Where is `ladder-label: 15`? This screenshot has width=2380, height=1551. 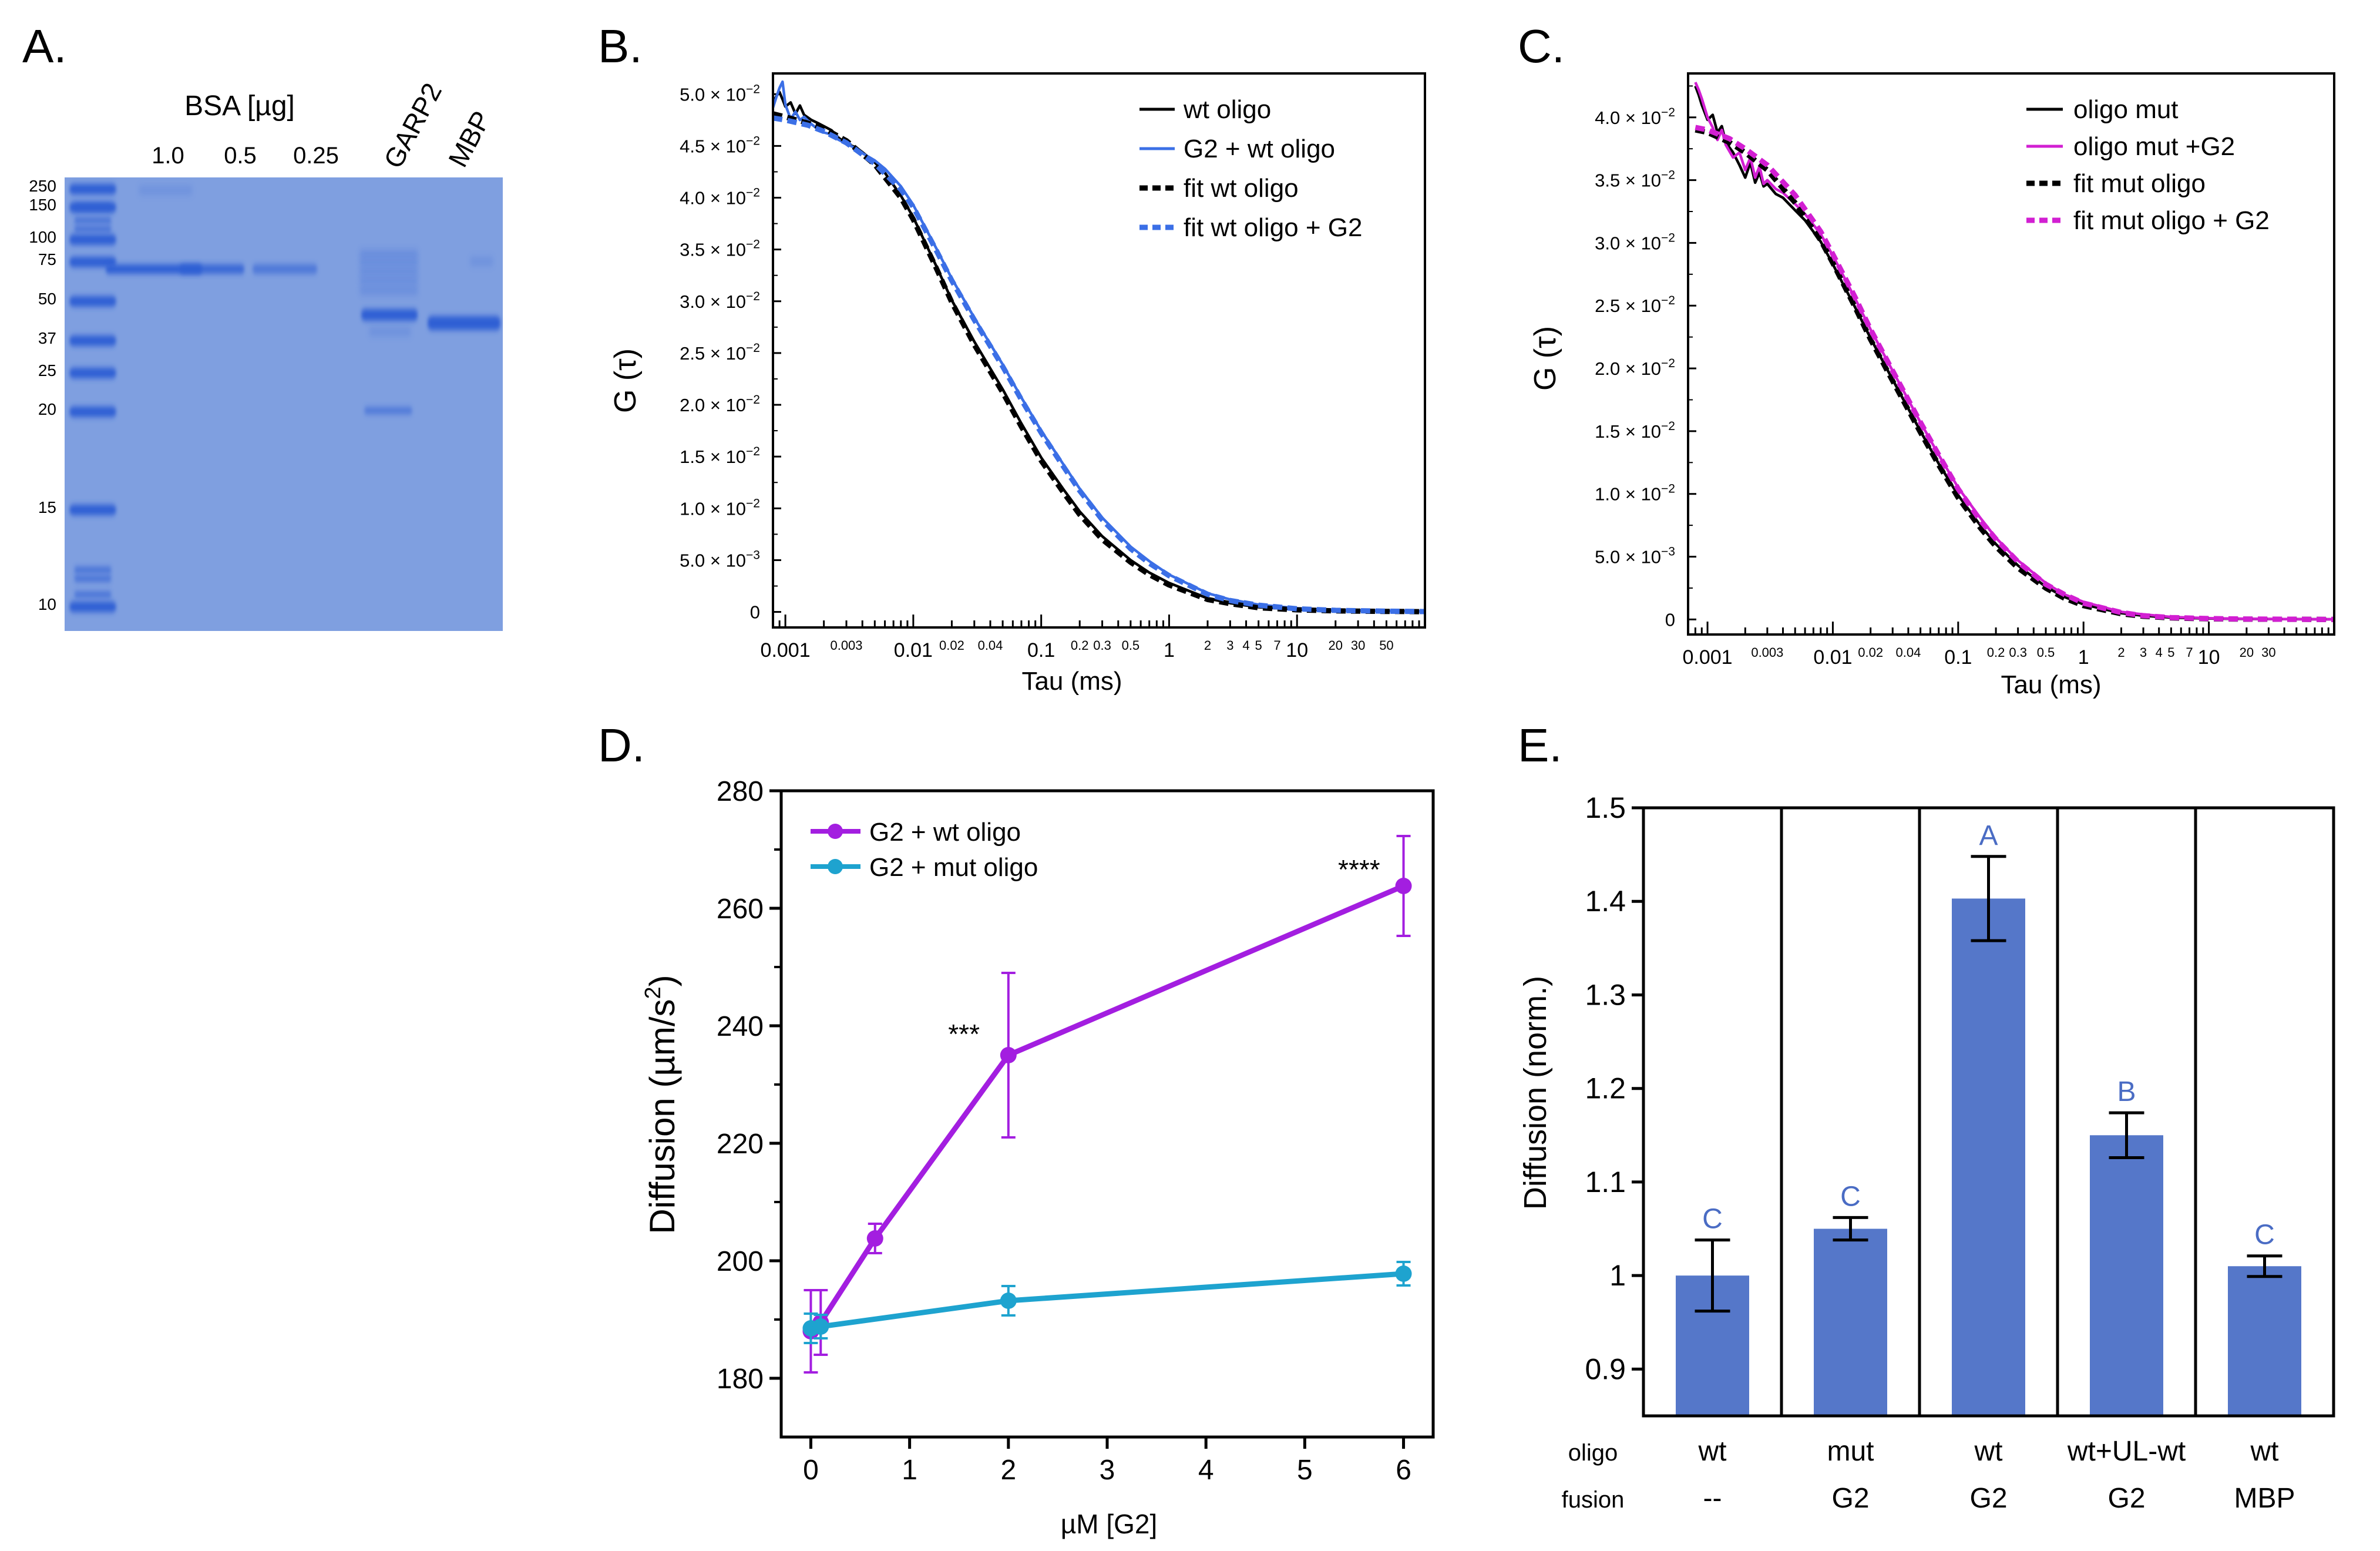
ladder-label: 15 is located at coordinates (47, 507).